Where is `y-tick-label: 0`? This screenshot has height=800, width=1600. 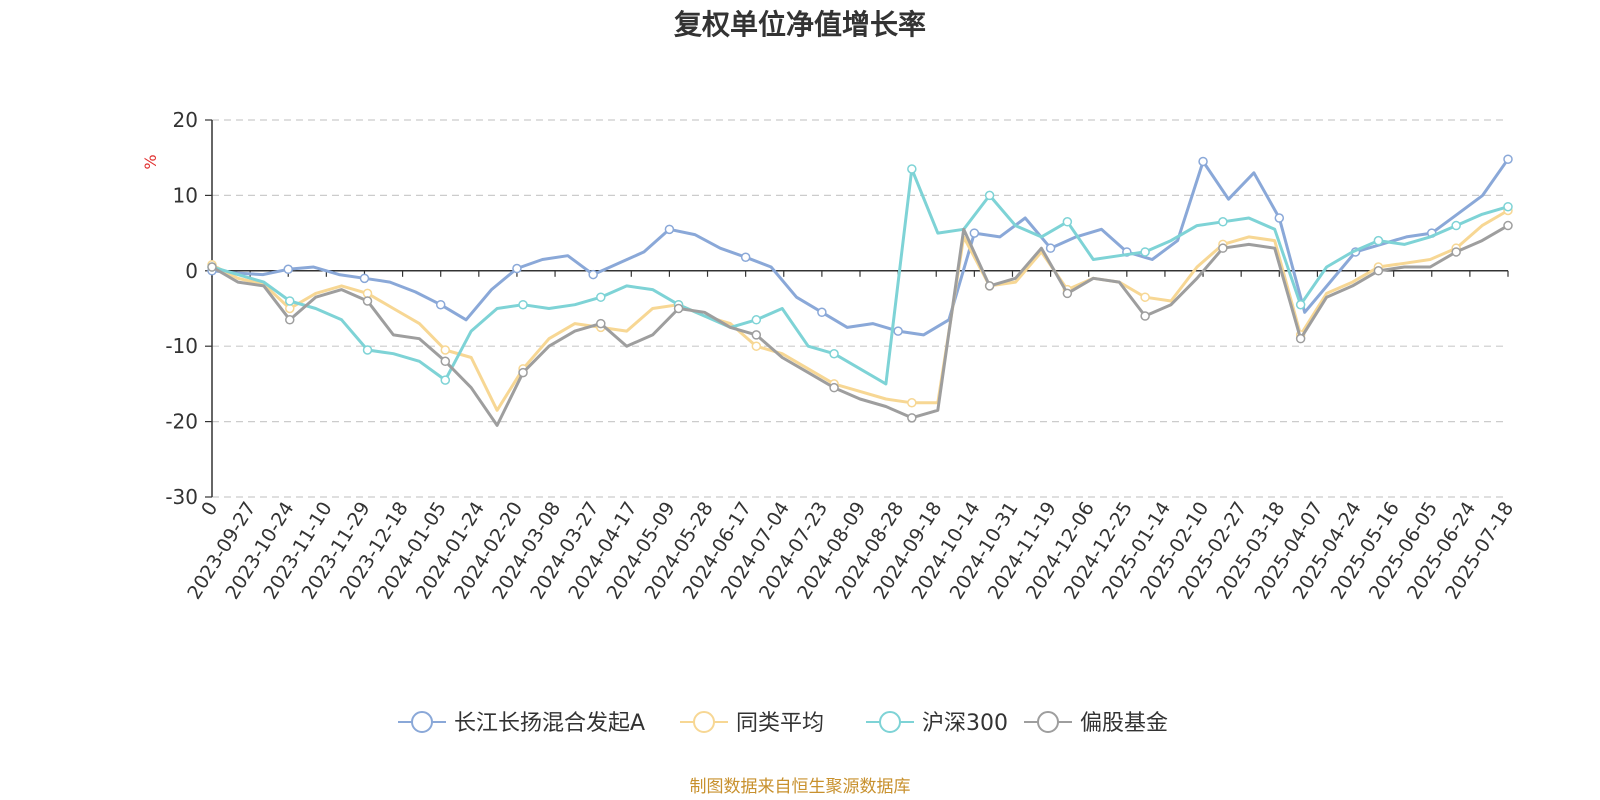 y-tick-label: 0 is located at coordinates (191, 271).